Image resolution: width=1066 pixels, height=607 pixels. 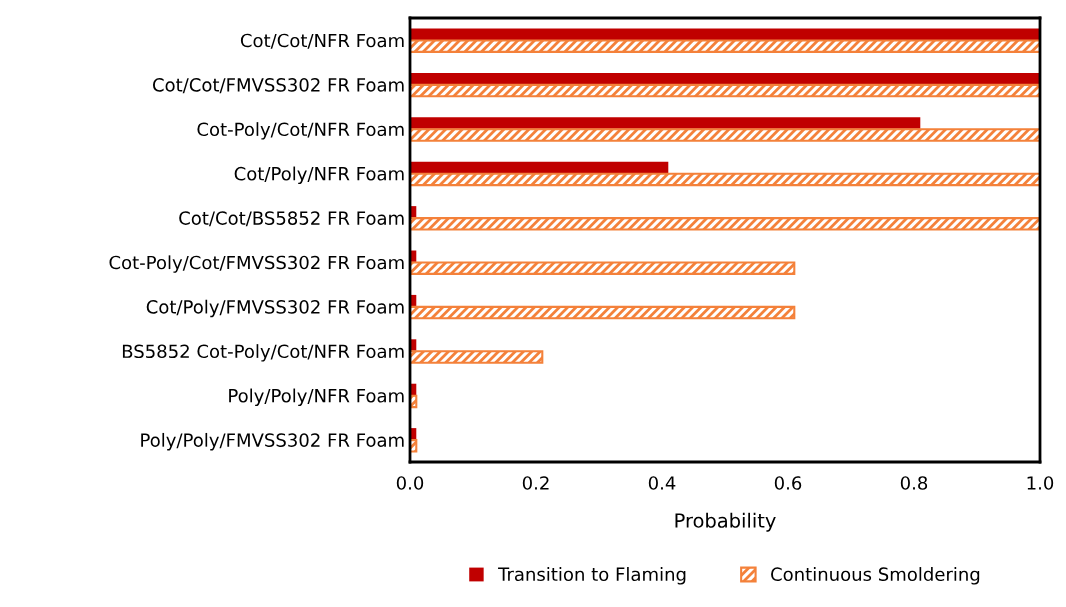 I want to click on legend-label: Transition to Flaming, so click(x=592, y=576).